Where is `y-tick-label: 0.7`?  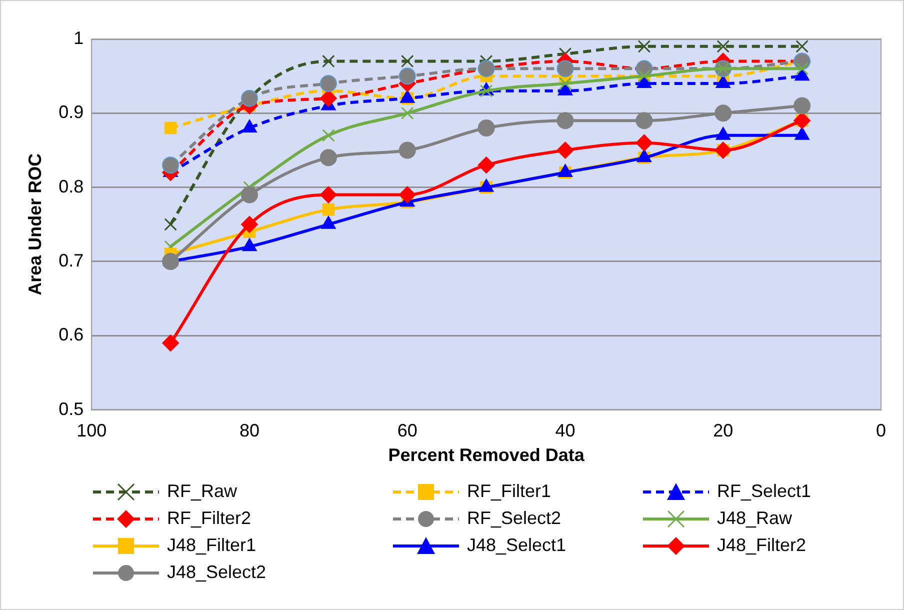 y-tick-label: 0.7 is located at coordinates (71, 260).